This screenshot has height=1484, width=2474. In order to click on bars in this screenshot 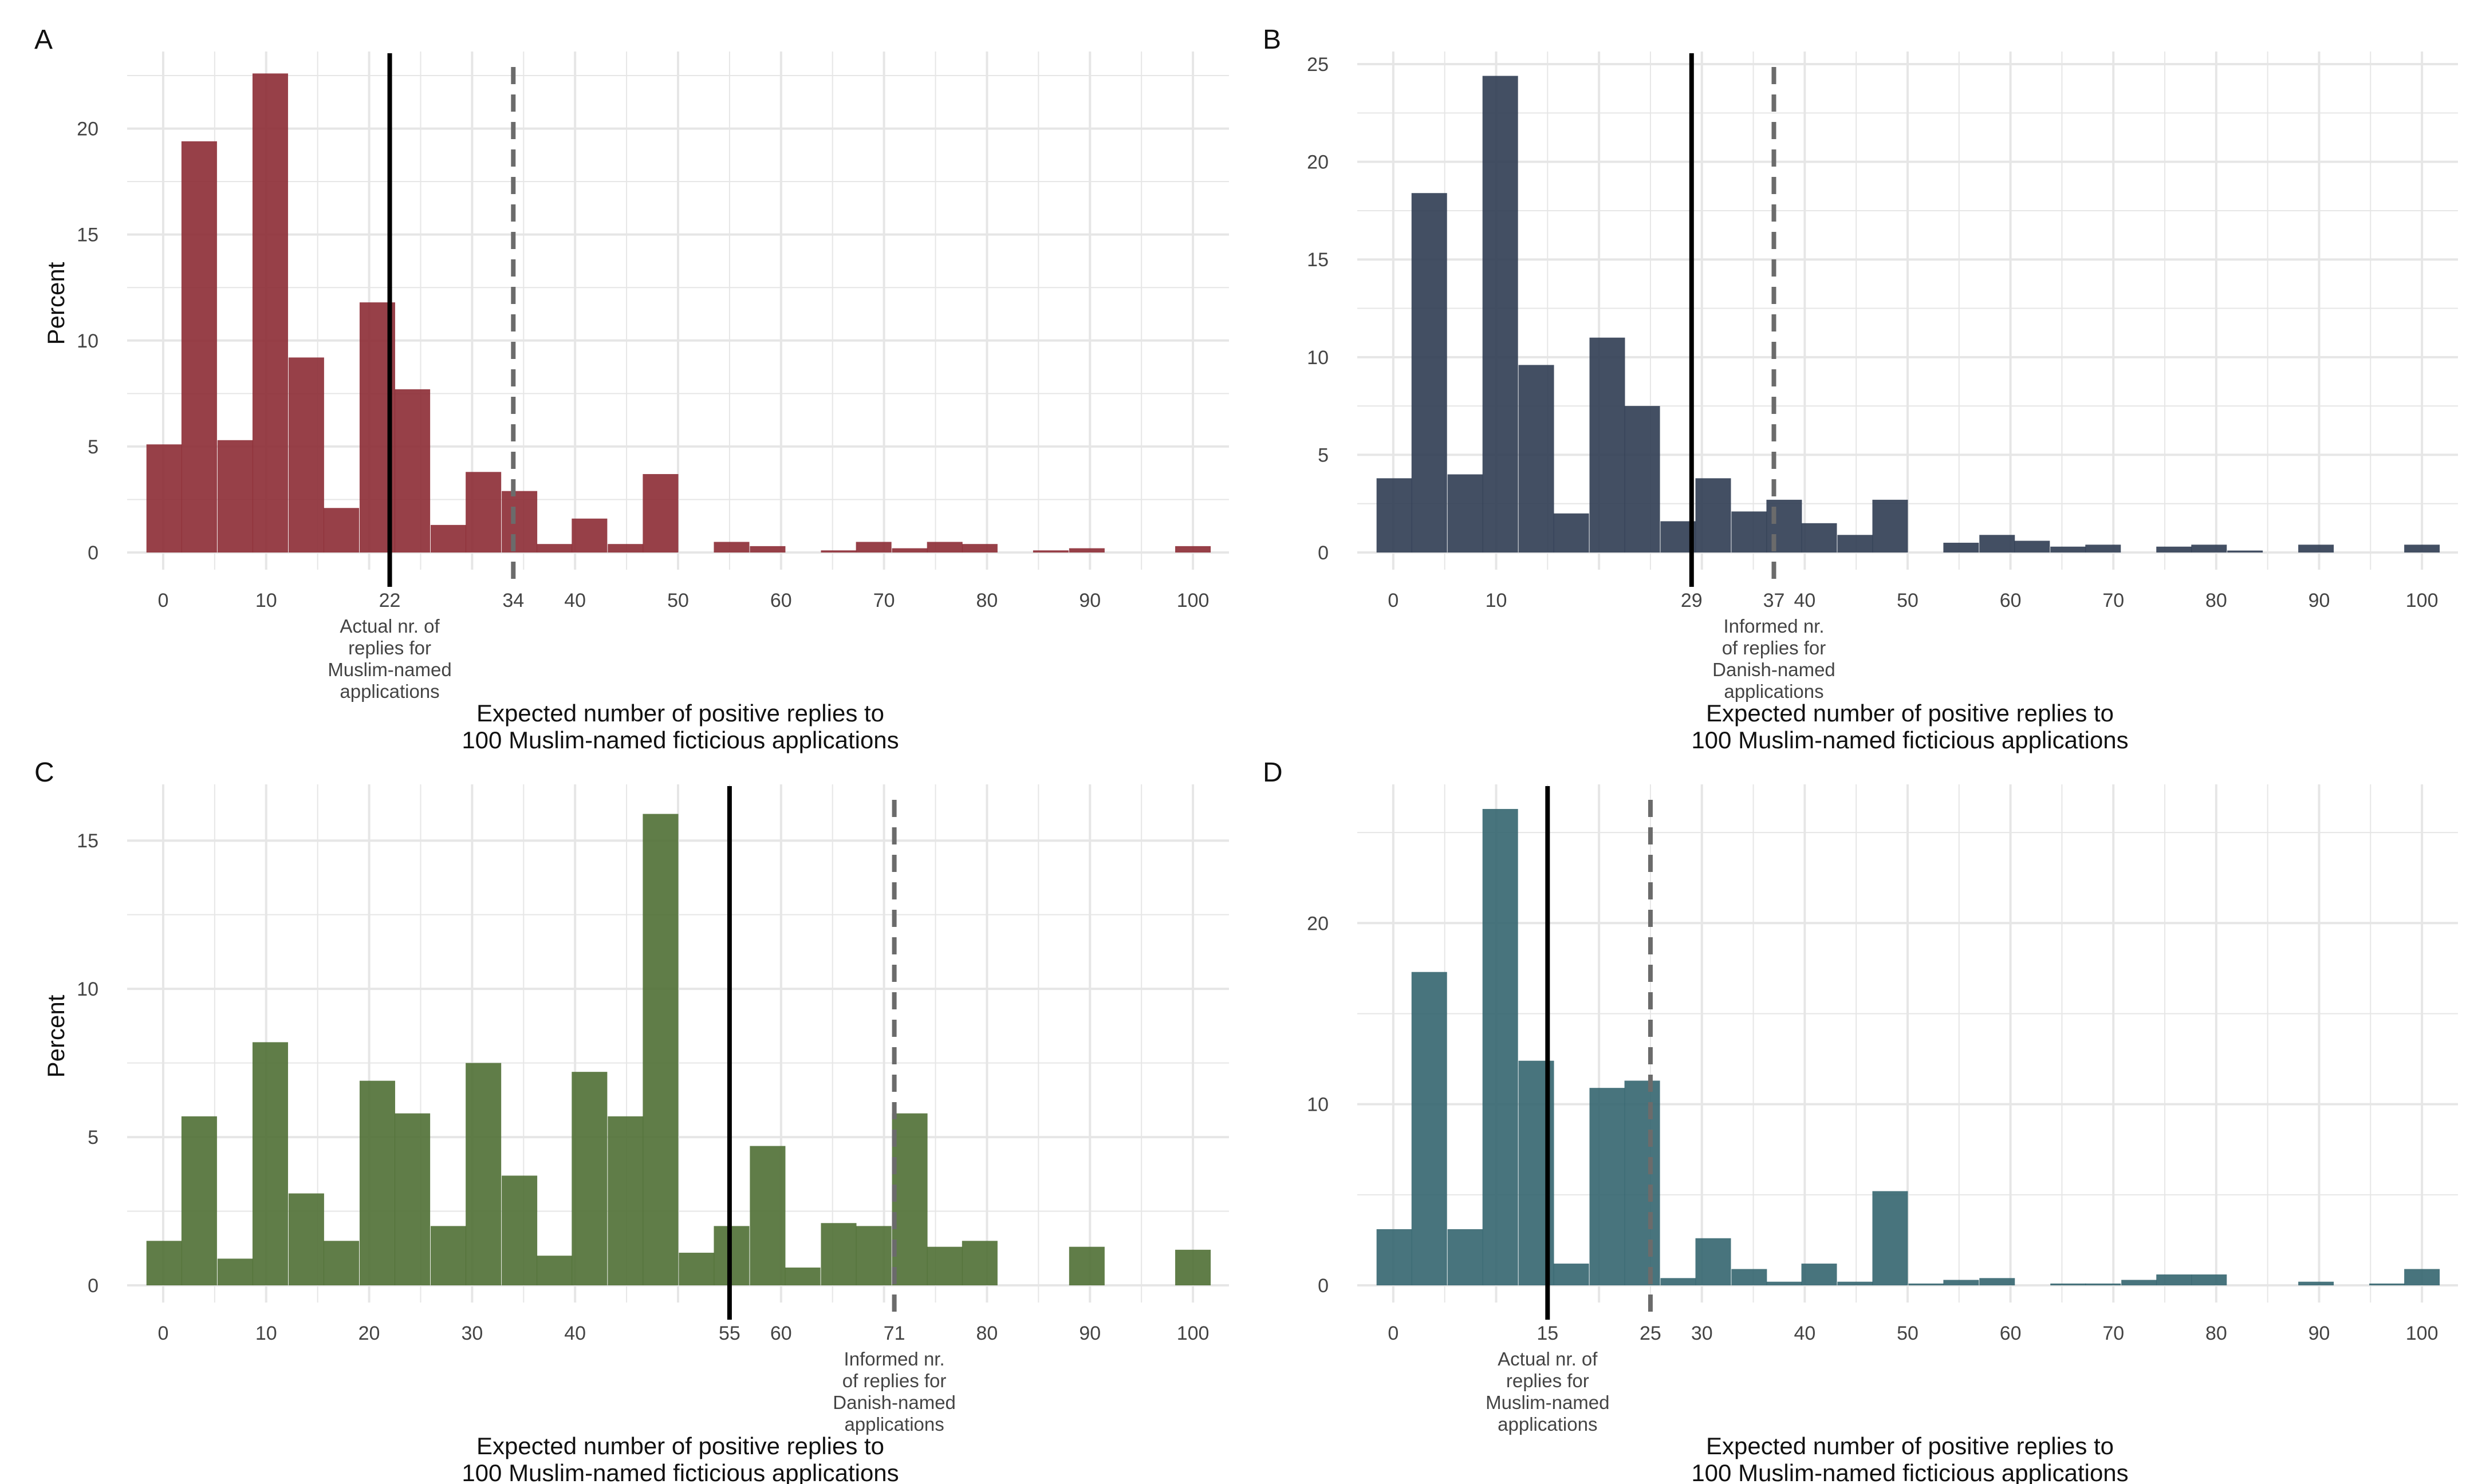, I will do `click(678, 312)`.